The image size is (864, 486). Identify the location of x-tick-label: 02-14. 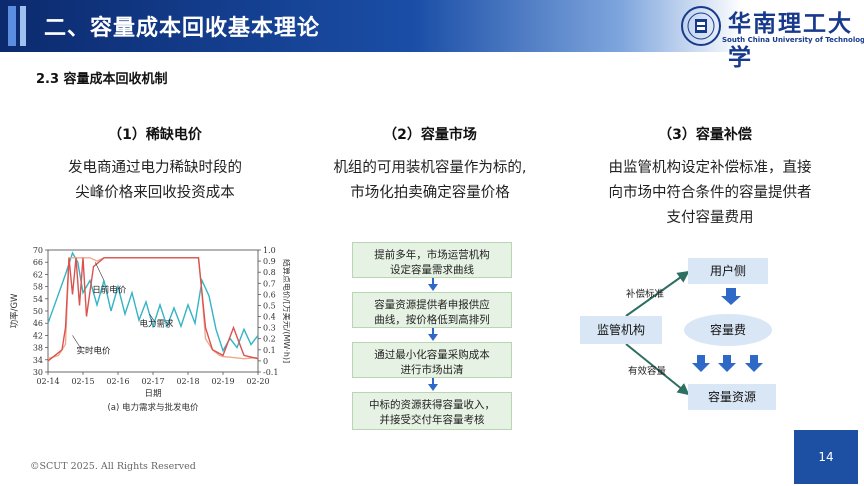
(47, 381).